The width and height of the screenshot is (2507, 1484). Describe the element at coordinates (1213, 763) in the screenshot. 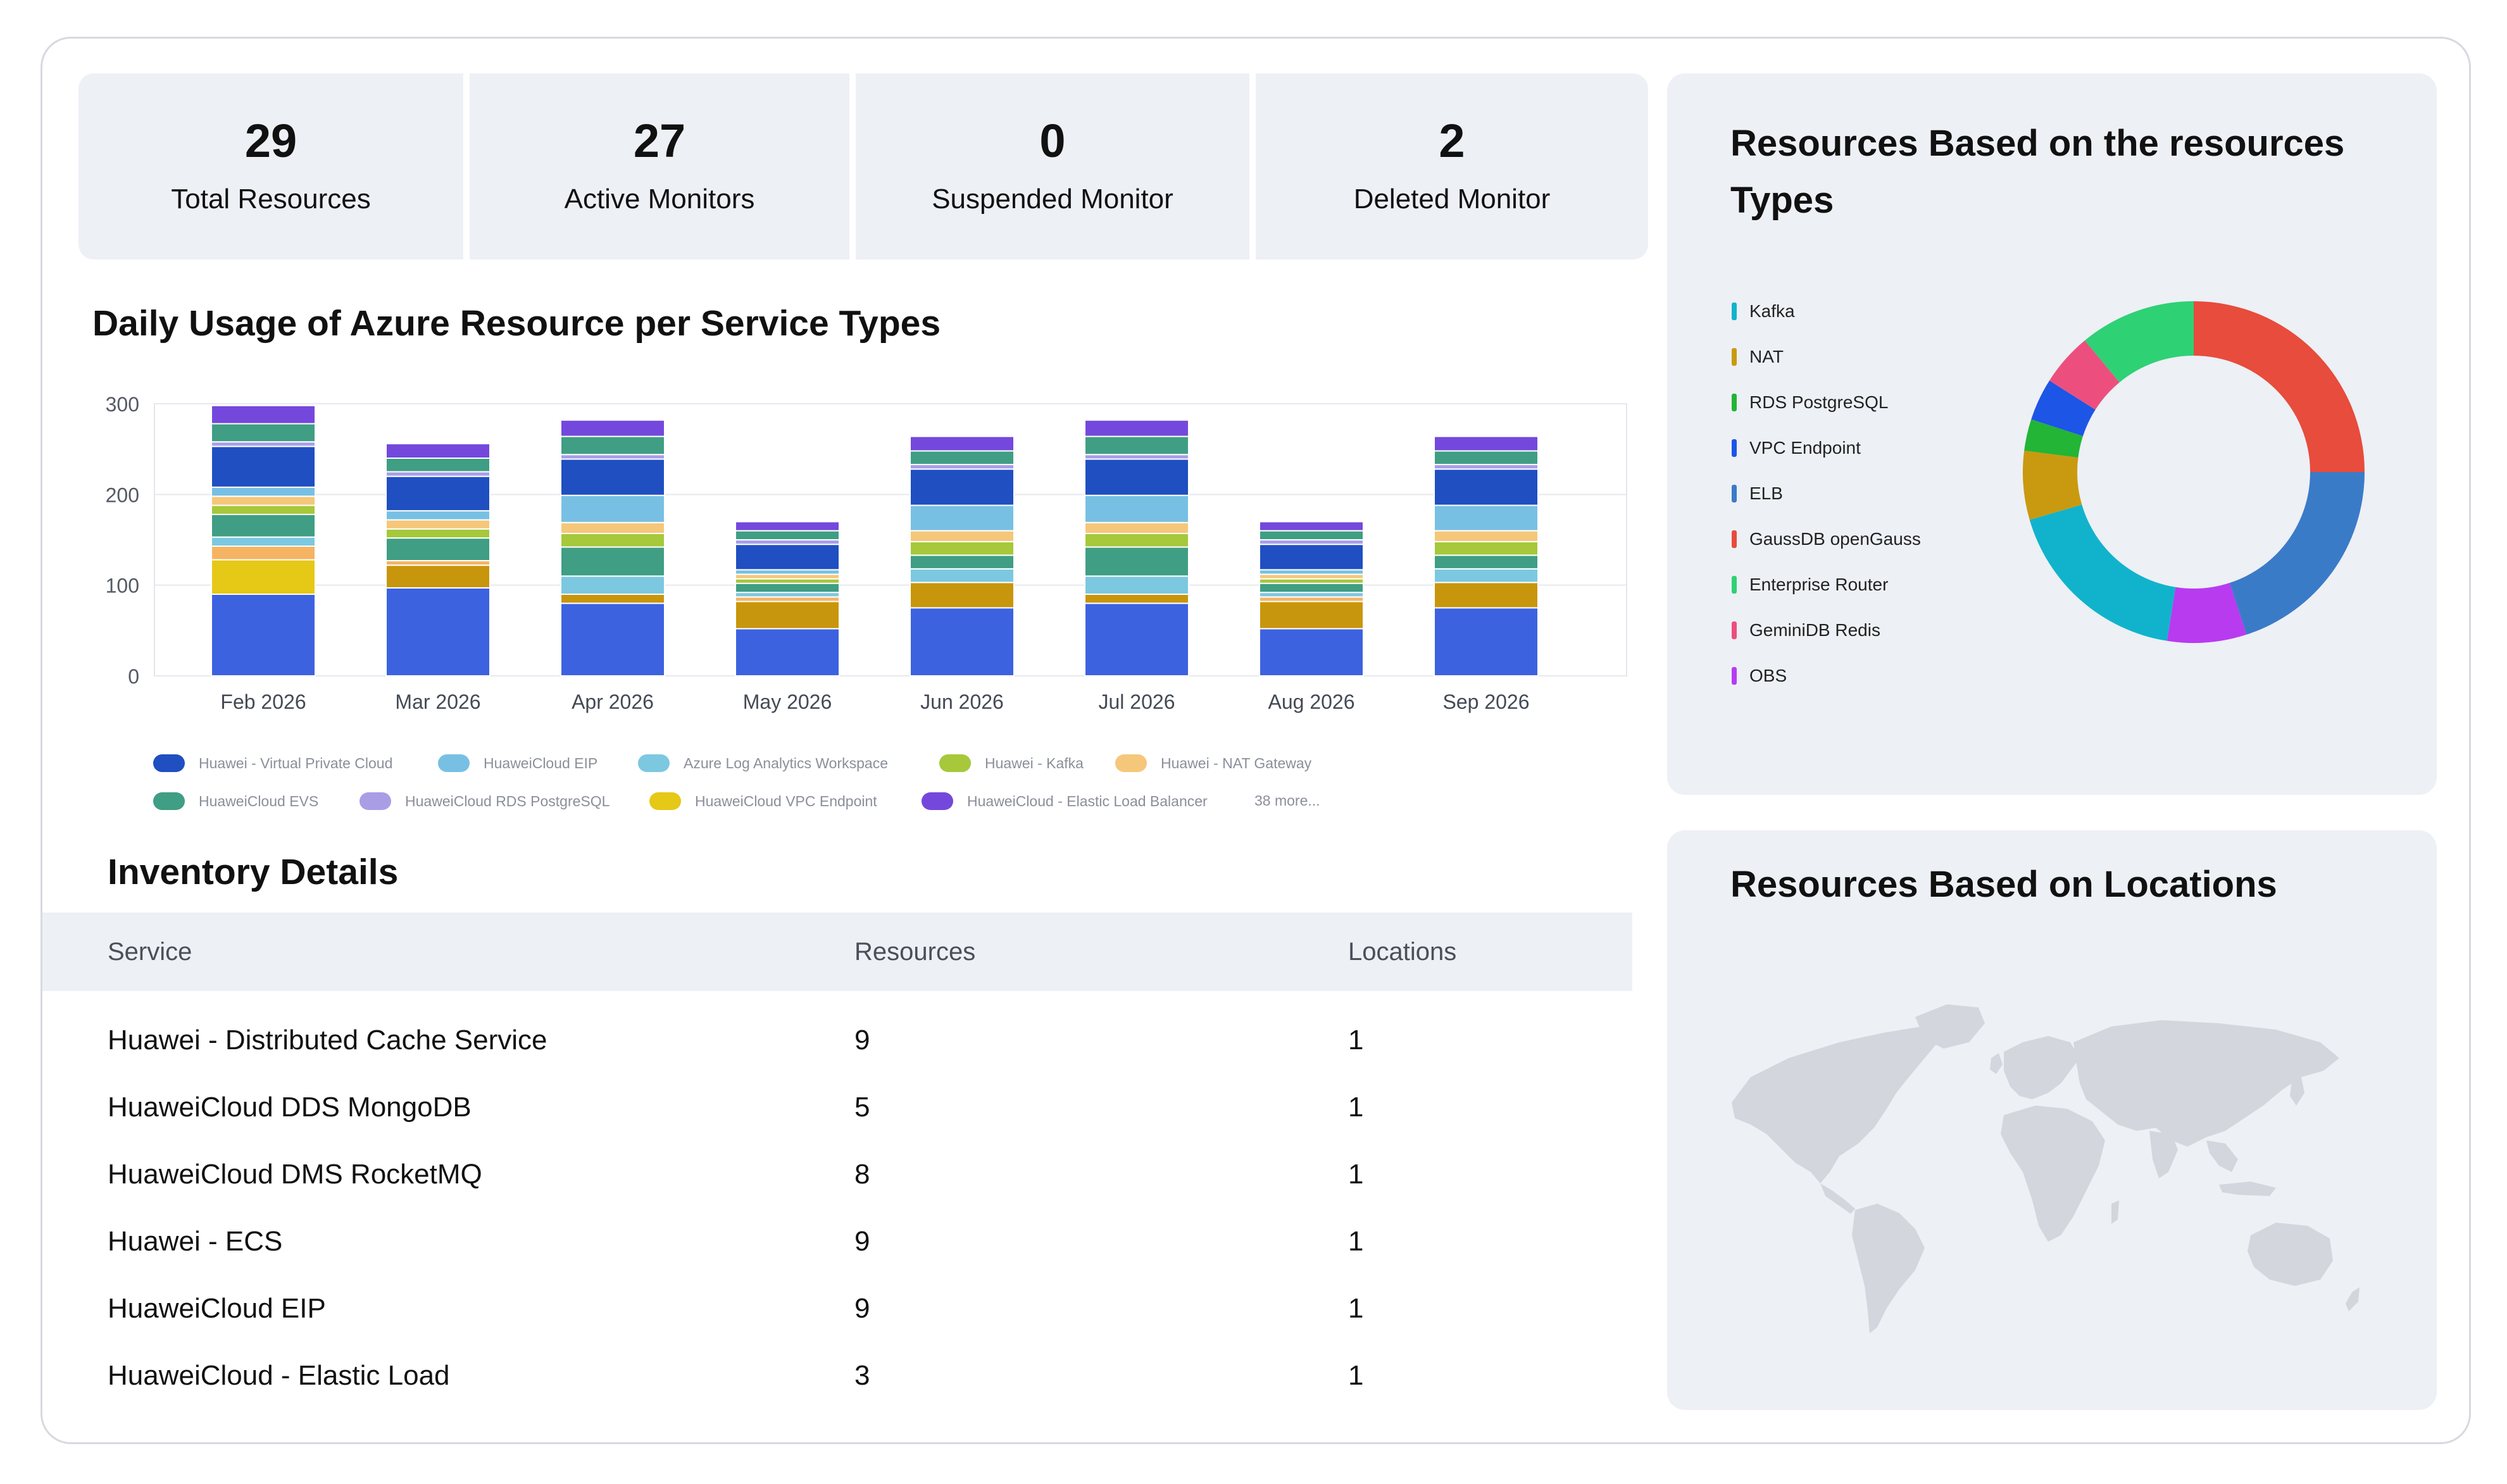

I see `legend-item: Huawei - NAT Gateway` at that location.